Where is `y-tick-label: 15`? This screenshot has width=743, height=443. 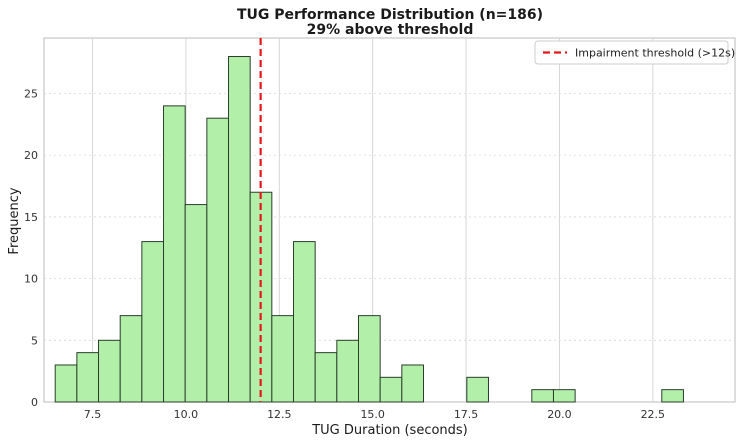
y-tick-label: 15 is located at coordinates (31, 217).